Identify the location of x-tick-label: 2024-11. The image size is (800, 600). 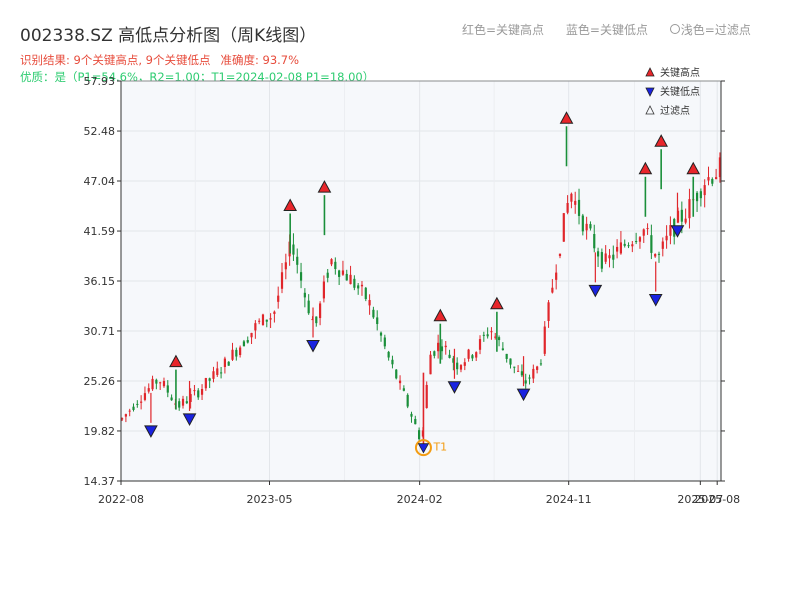
(569, 499).